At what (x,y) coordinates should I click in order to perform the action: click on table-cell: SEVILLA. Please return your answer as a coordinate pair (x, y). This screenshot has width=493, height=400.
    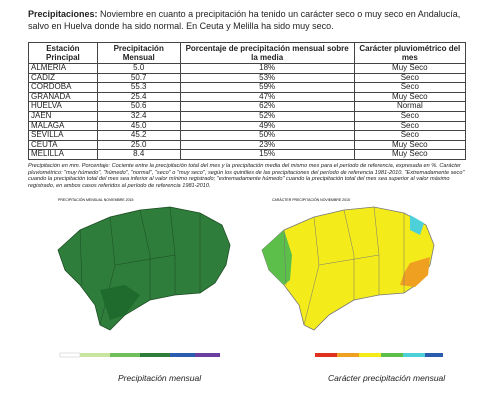
    Looking at the image, I should click on (63, 135).